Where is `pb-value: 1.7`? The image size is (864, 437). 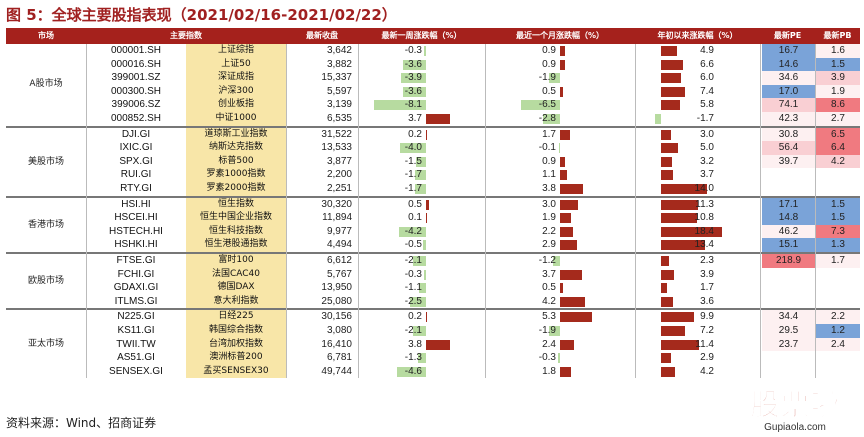
pb-value: 1.7 is located at coordinates (838, 261).